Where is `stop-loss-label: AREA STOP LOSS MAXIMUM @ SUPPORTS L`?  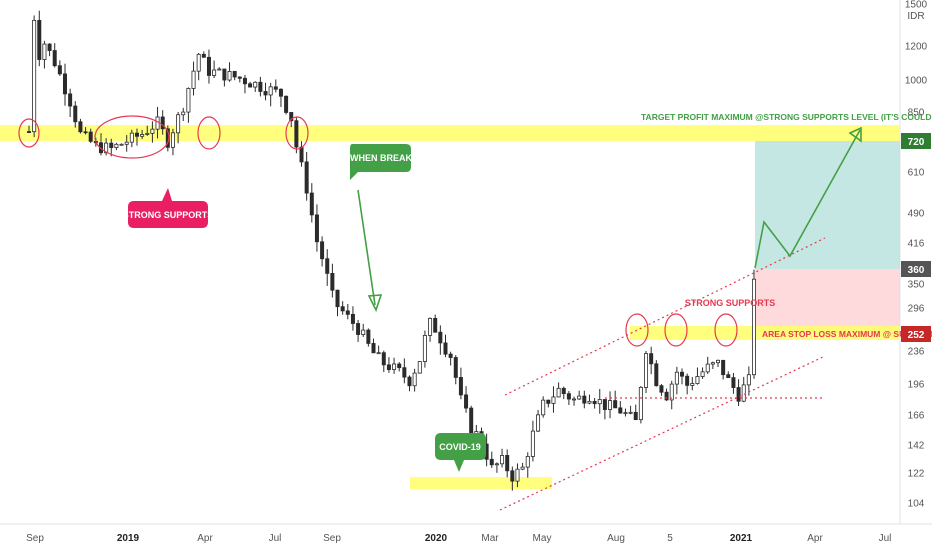 stop-loss-label: AREA STOP LOSS MAXIMUM @ SUPPORTS L is located at coordinates (847, 334).